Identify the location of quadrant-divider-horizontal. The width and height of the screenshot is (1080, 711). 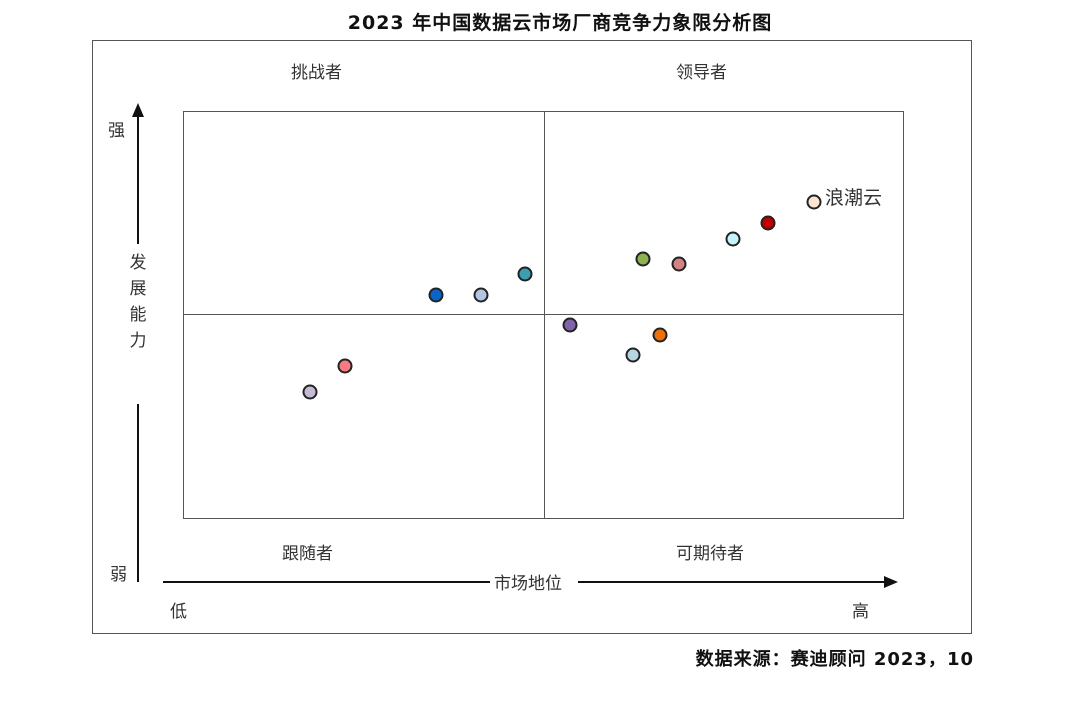
(543, 314).